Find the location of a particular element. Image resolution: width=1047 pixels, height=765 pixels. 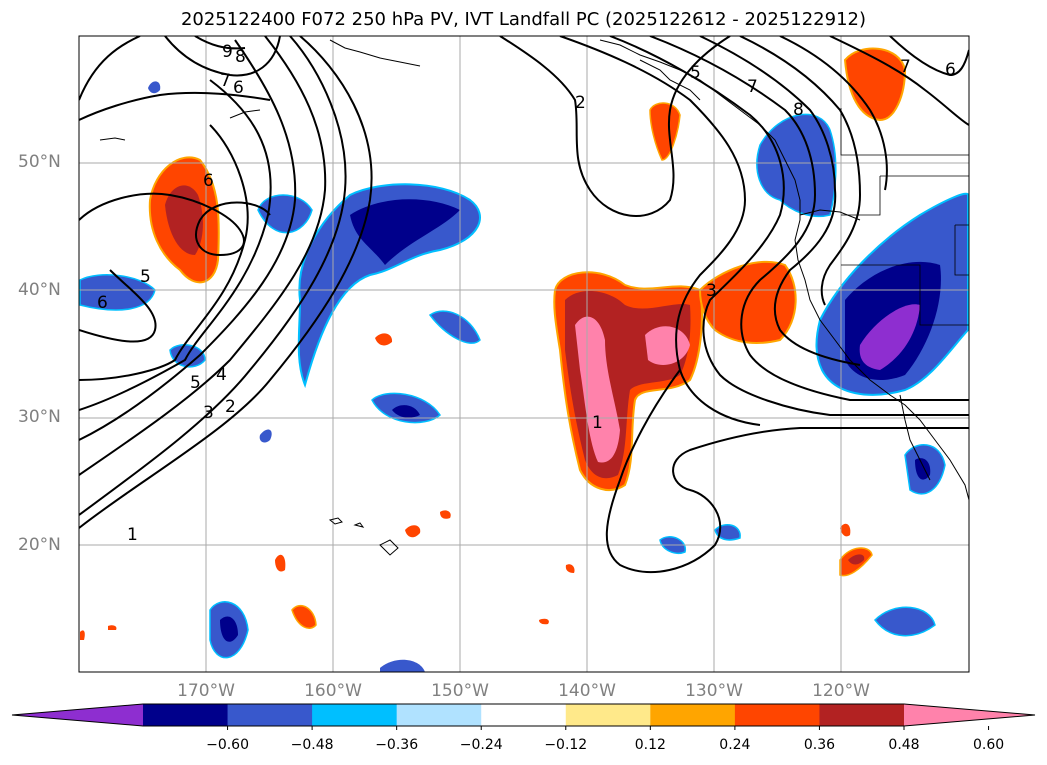

lat-label-40n: 40°N is located at coordinates (39, 290).